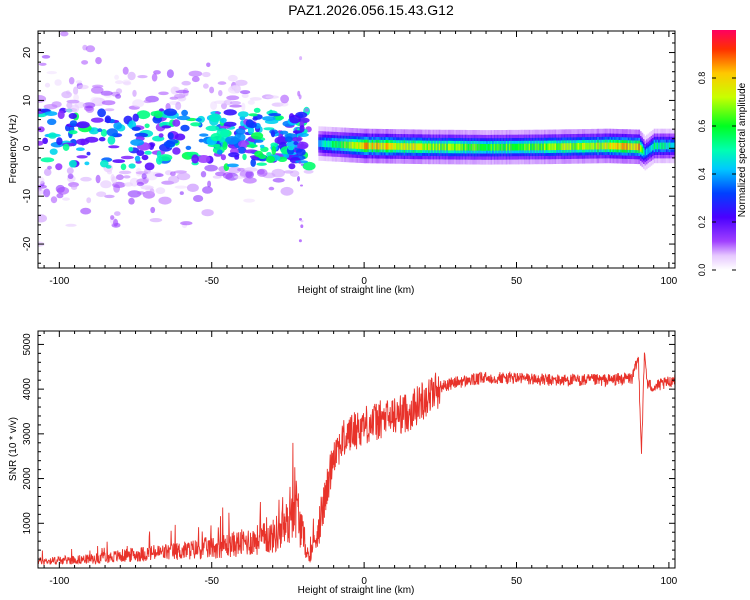 The height and width of the screenshot is (600, 750). What do you see at coordinates (59, 581) in the screenshot?
I see `snr-xtick-label: -100` at bounding box center [59, 581].